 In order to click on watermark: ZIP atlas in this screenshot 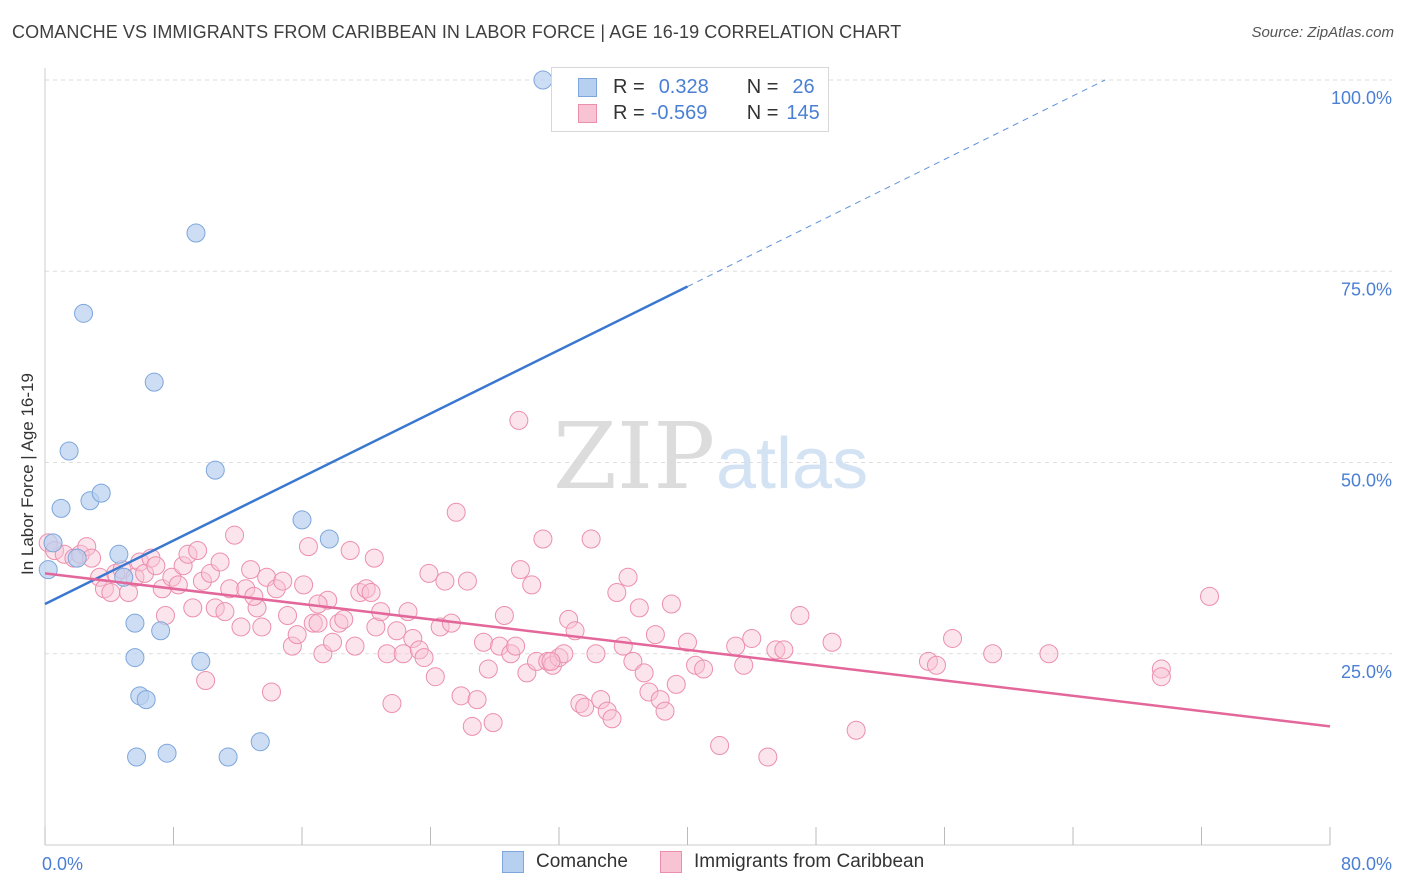, I will do `click(710, 456)`.